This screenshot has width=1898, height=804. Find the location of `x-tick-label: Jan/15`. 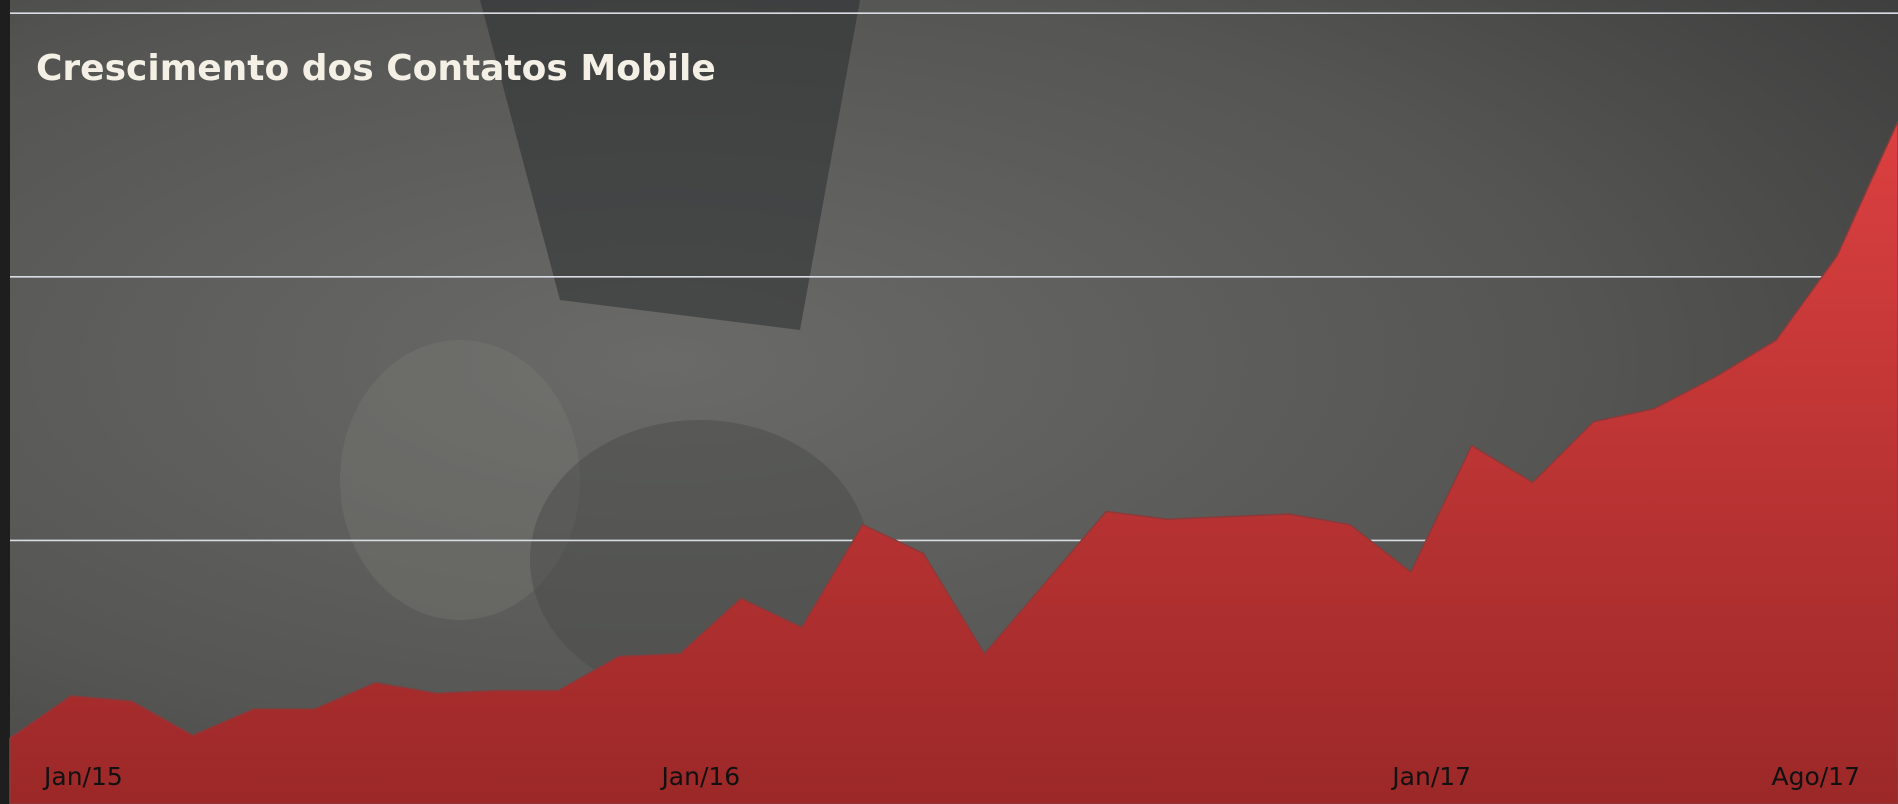

x-tick-label: Jan/15 is located at coordinates (82, 776).